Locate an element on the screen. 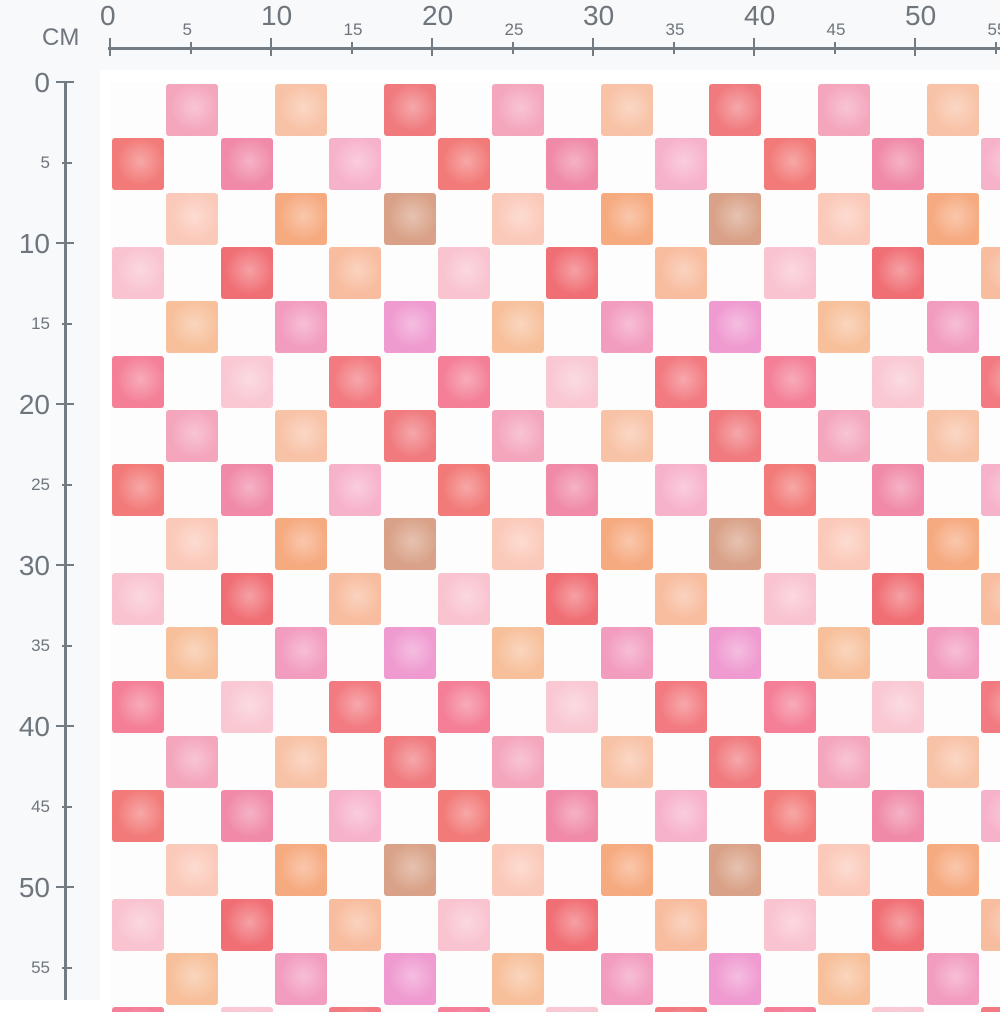 Image resolution: width=1000 pixels, height=1012 pixels. left-tick-label: 10 is located at coordinates (34, 244).